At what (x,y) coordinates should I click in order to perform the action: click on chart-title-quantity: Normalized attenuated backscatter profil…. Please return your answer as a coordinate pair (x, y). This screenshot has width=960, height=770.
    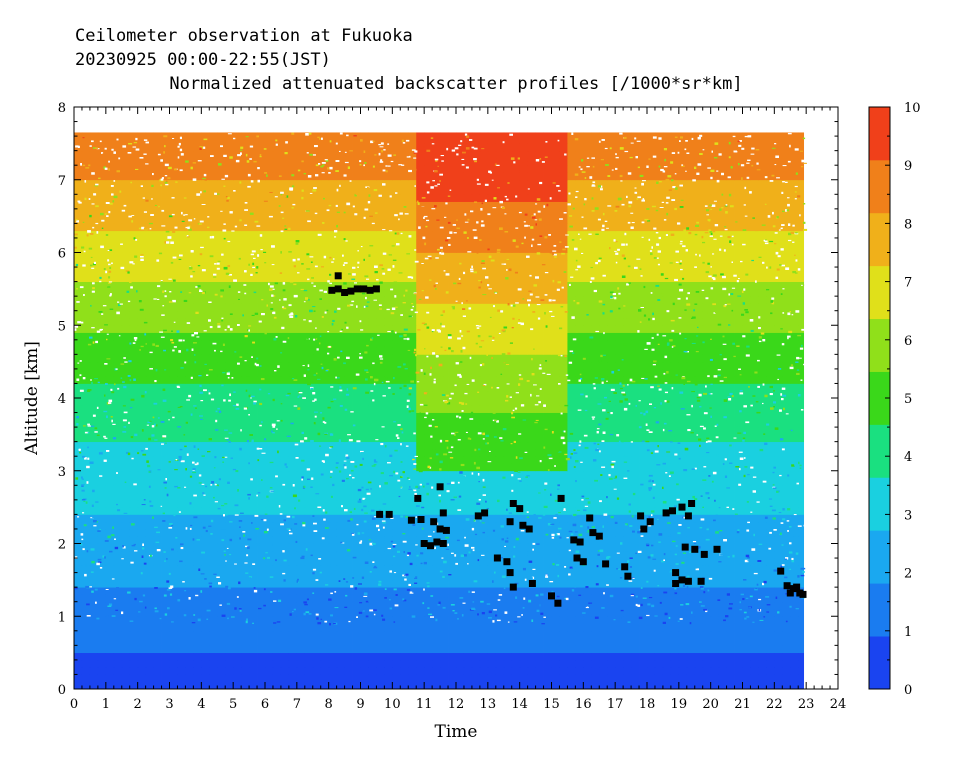
    Looking at the image, I should click on (455, 84).